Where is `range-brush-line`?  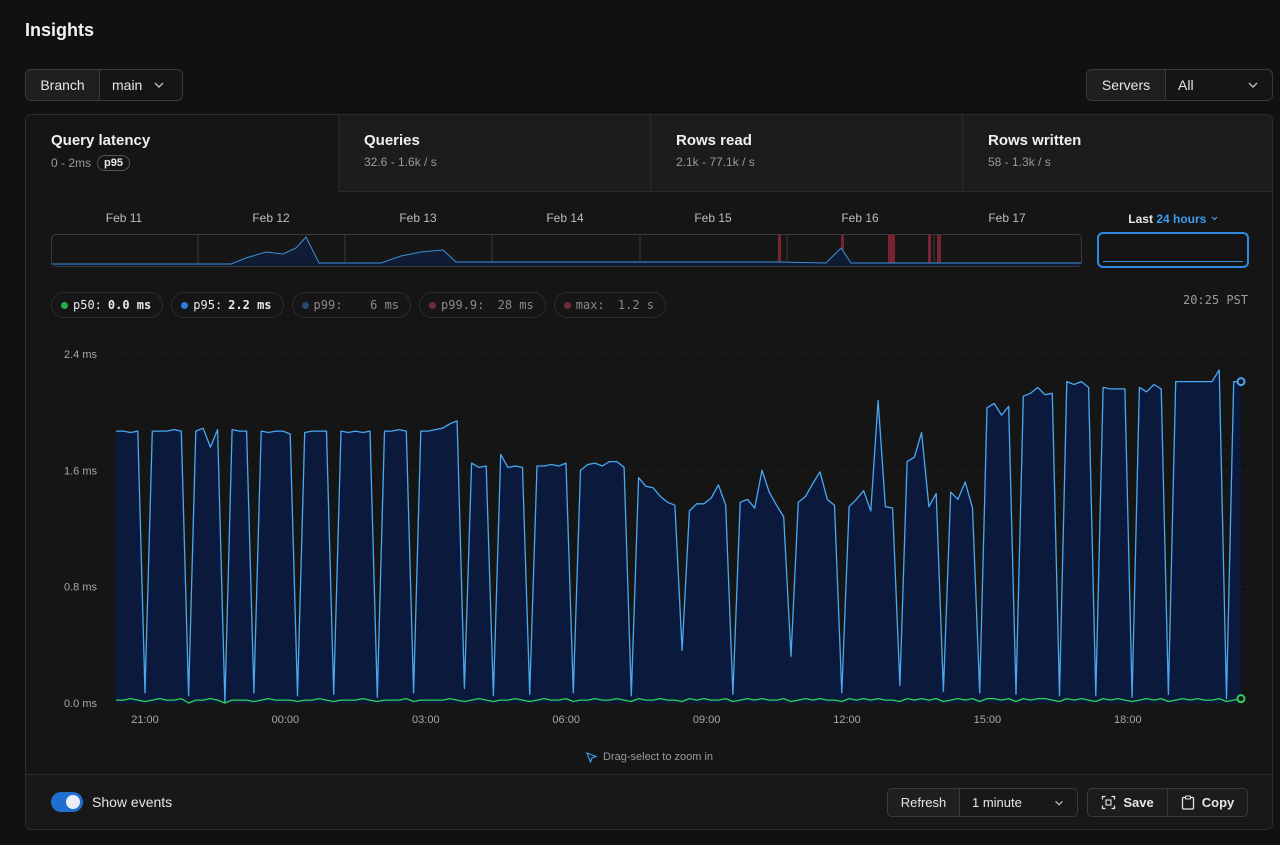 range-brush-line is located at coordinates (1173, 261).